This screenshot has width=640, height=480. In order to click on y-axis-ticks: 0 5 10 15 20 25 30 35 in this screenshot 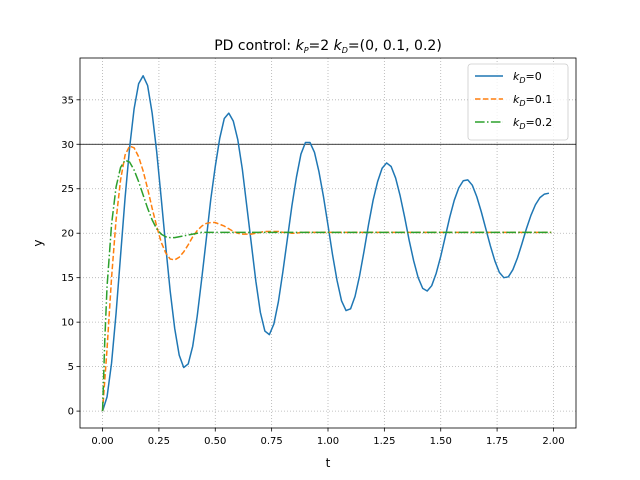, I will do `click(70, 256)`.